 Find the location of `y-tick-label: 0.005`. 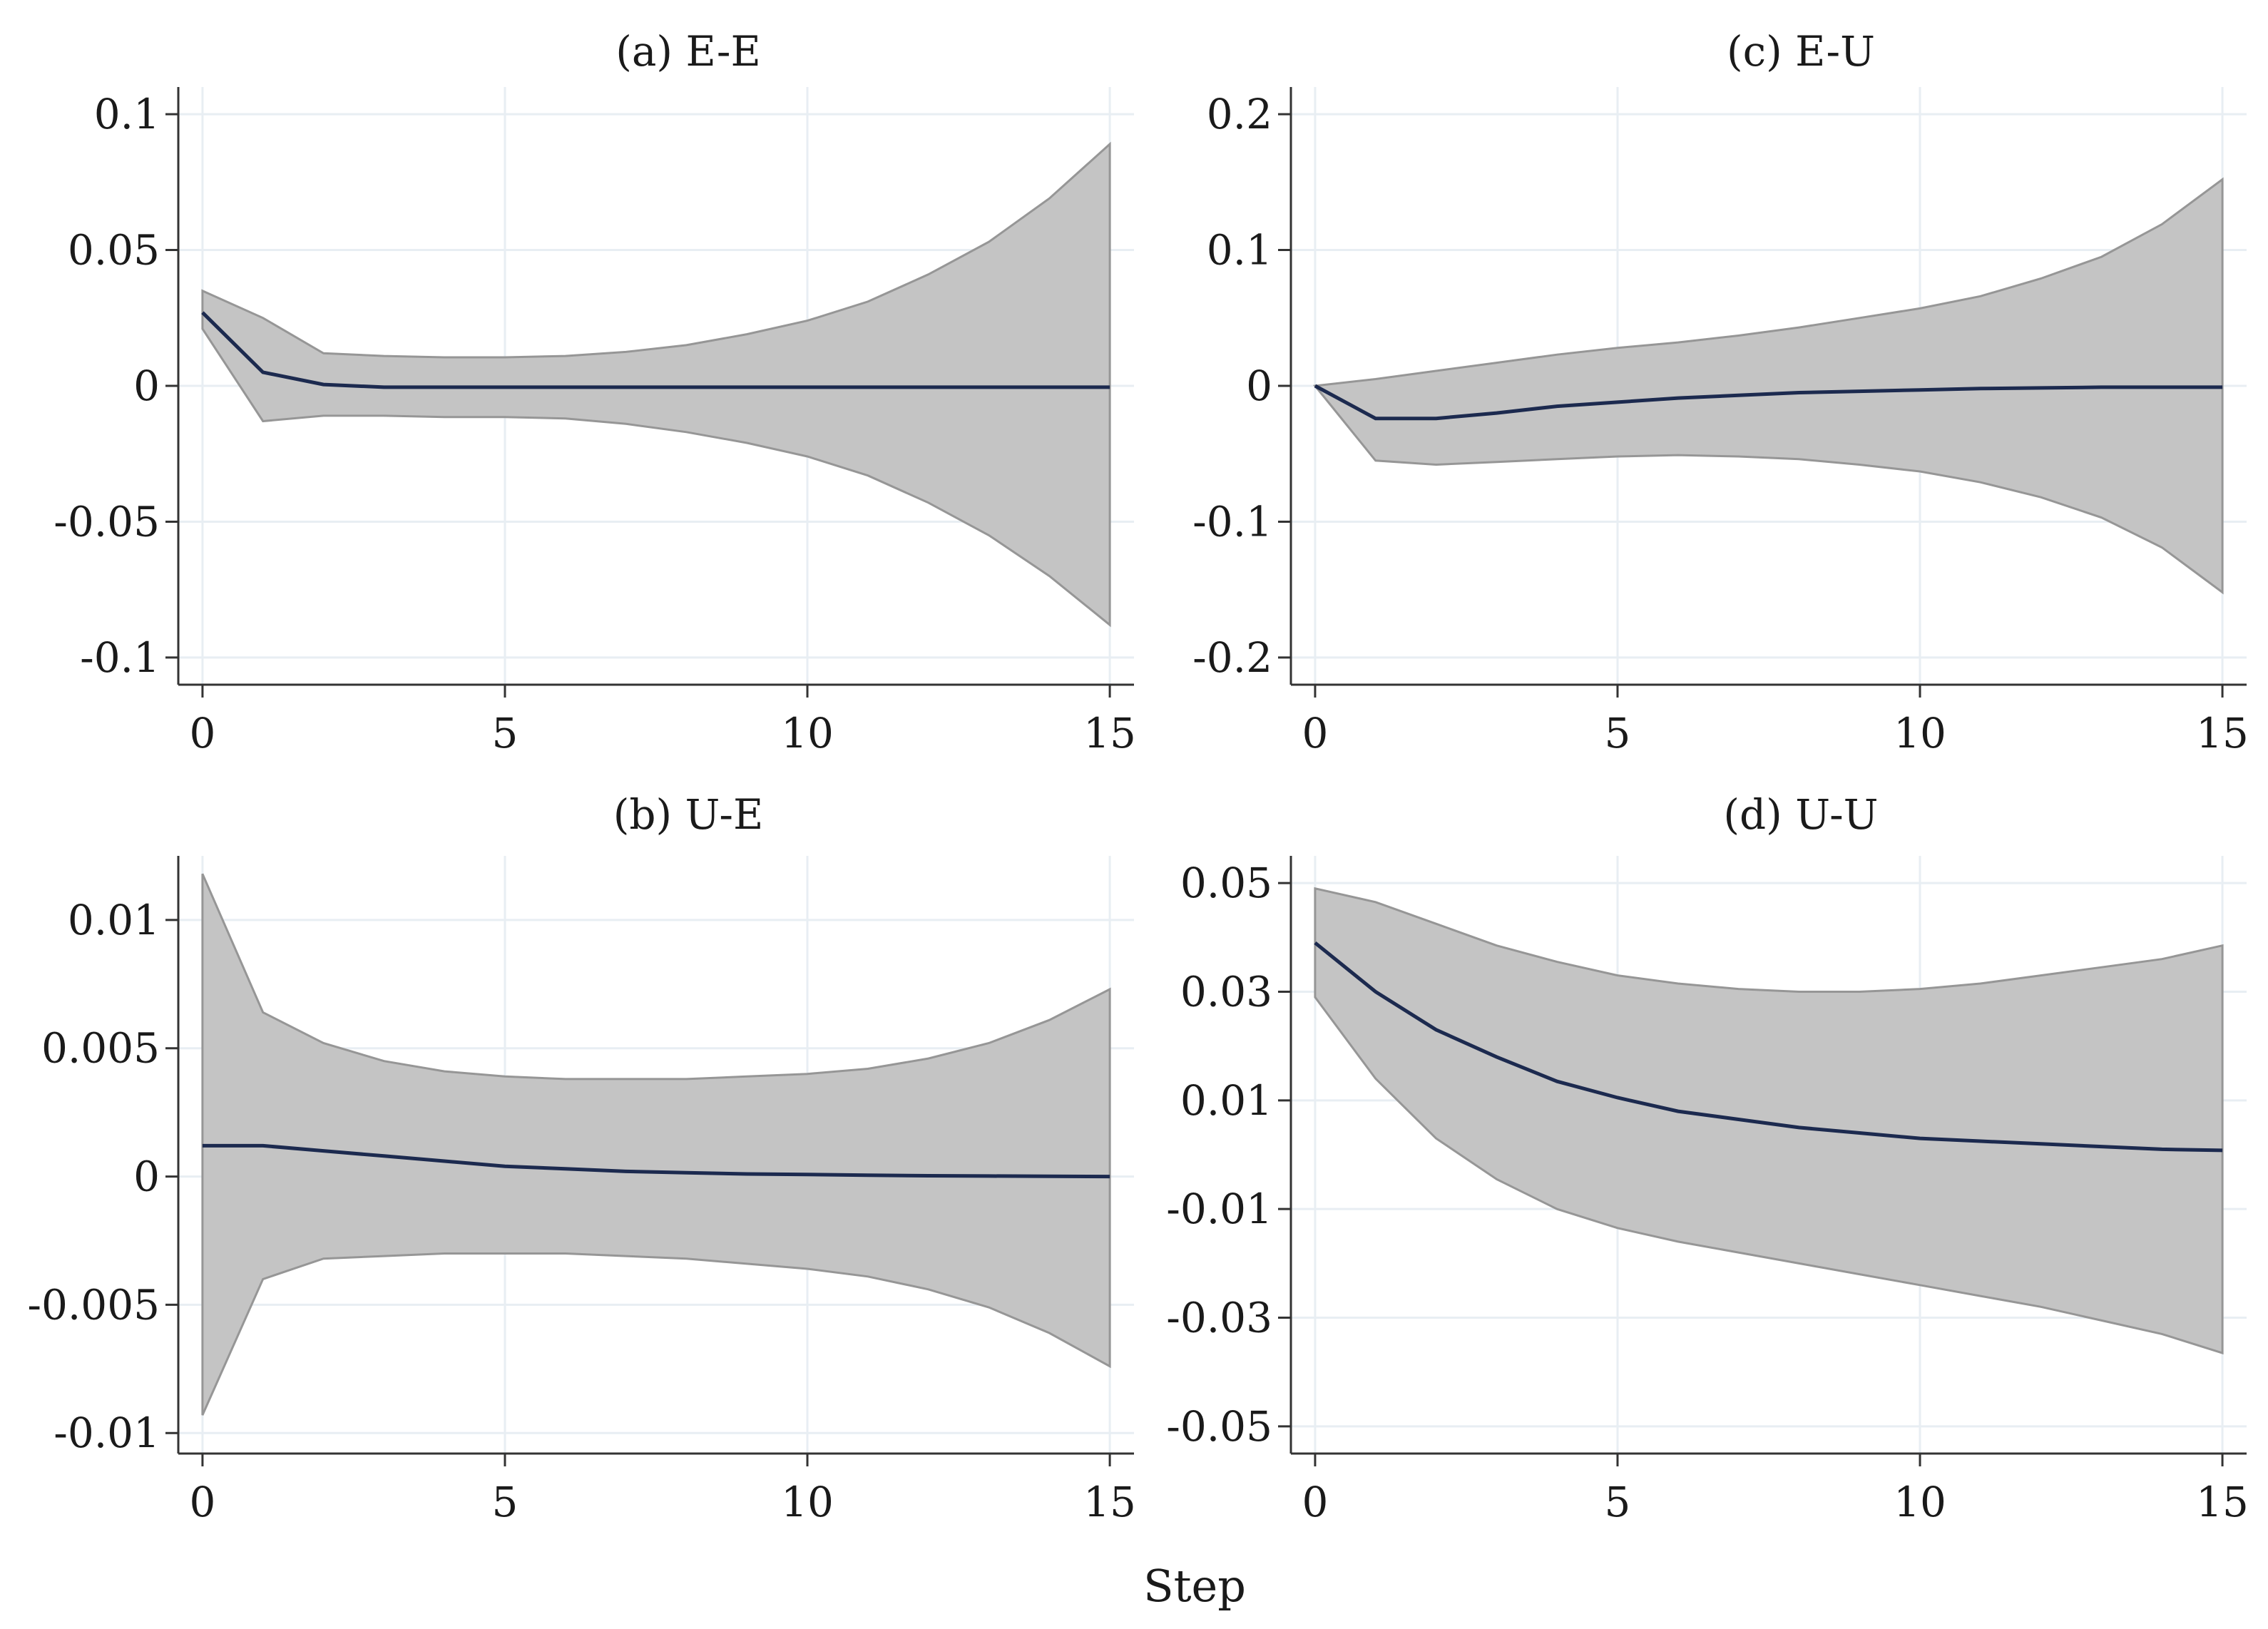

y-tick-label: 0.005 is located at coordinates (100, 1048).